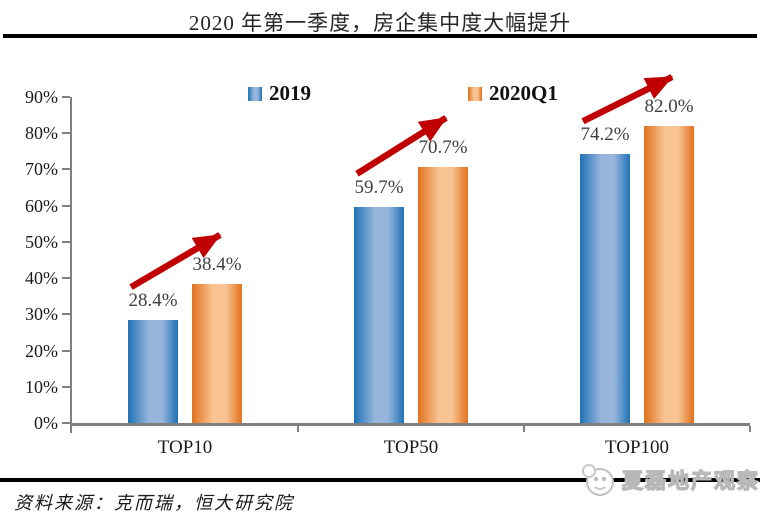 This screenshot has width=760, height=519. What do you see at coordinates (380, 480) in the screenshot?
I see `footer-divider` at bounding box center [380, 480].